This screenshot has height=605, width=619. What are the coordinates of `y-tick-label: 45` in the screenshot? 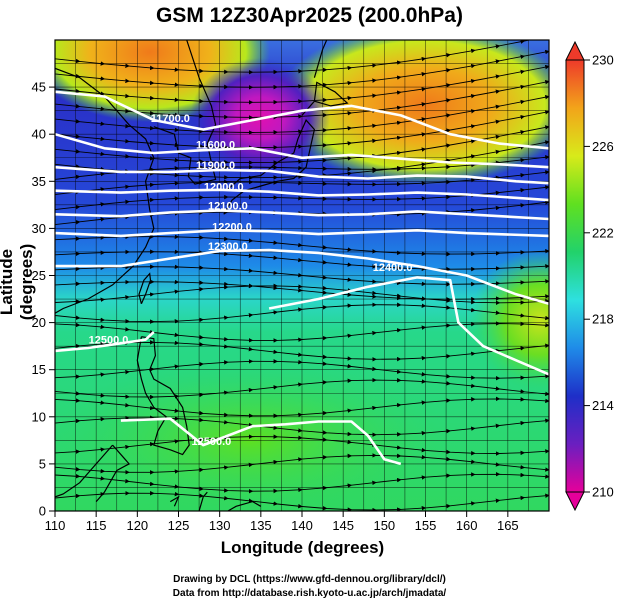 It's located at (39, 87).